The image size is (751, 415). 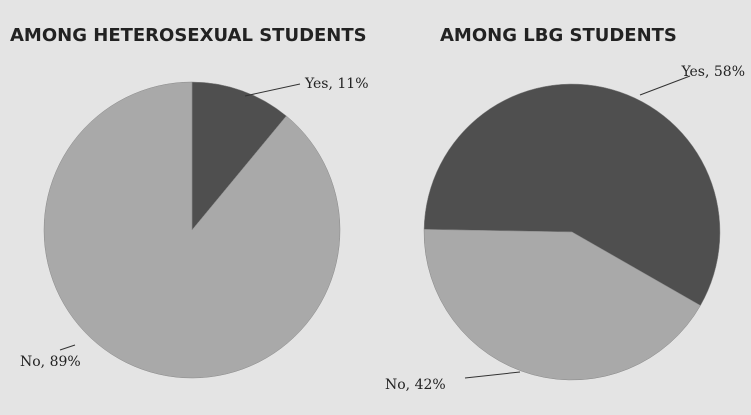 I want to click on chart-title: AMONG HETEROSEXUAL STUDENTS, so click(x=188, y=35).